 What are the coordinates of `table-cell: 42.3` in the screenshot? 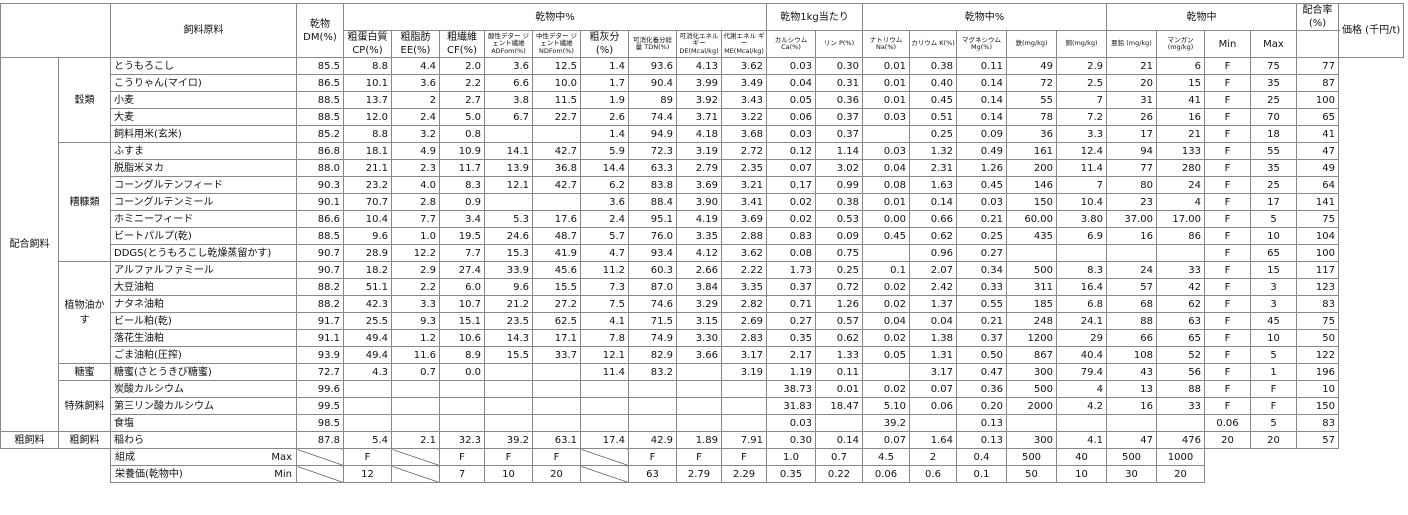 It's located at (367, 304).